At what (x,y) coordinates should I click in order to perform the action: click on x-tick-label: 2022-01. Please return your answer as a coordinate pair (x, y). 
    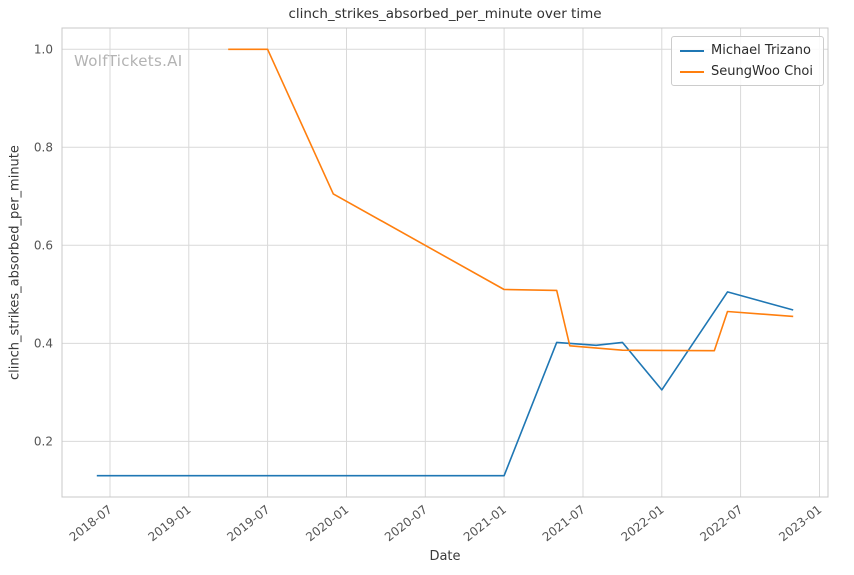
    Looking at the image, I should click on (643, 523).